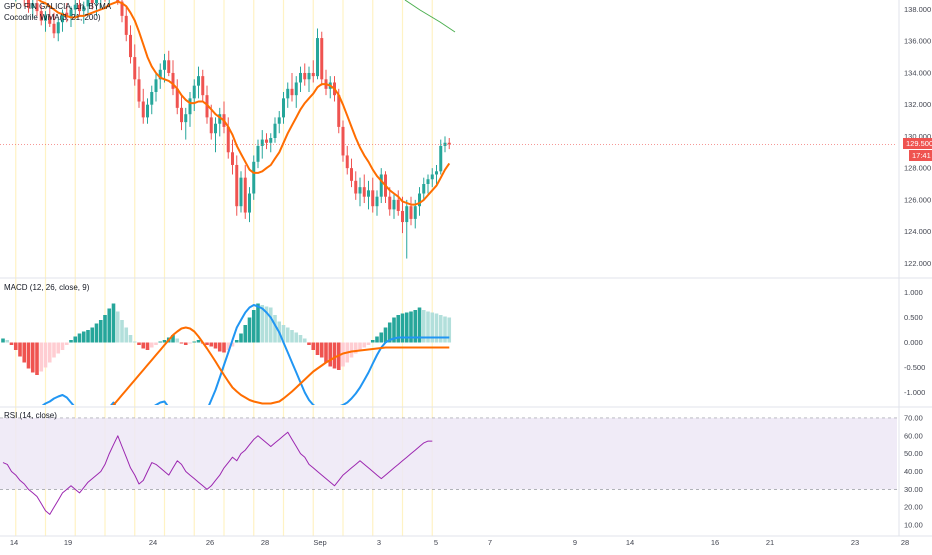  What do you see at coordinates (58, 6) in the screenshot?
I see `symbol-title: GPO FIN GALICIA, 1h, BYMA` at bounding box center [58, 6].